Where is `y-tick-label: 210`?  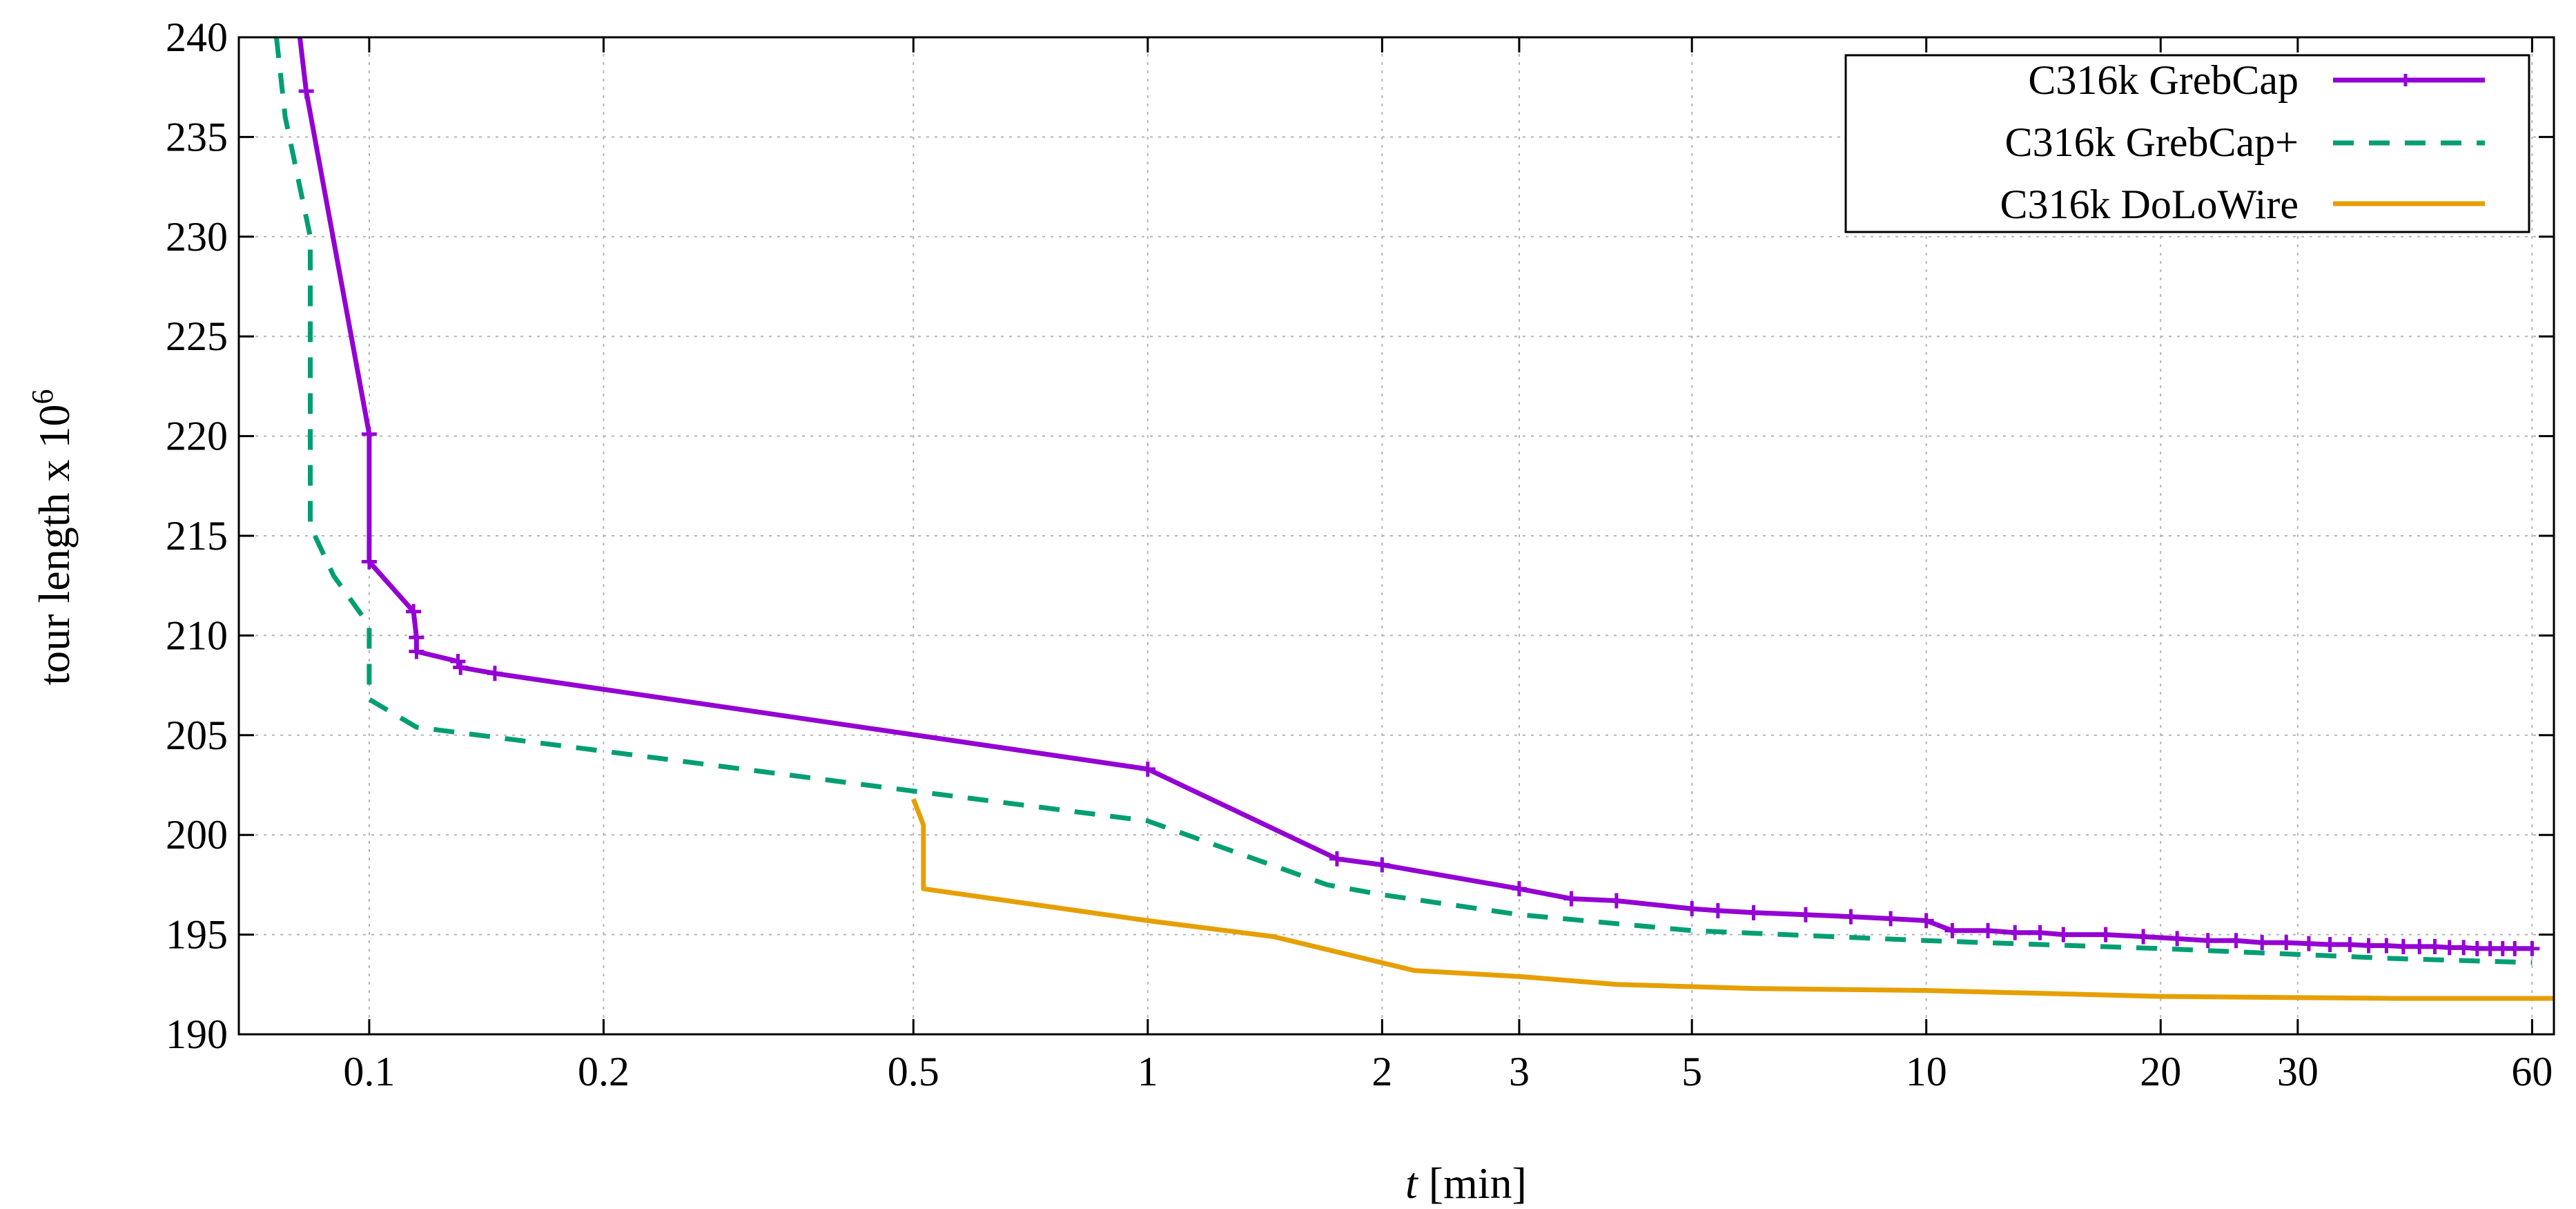
y-tick-label: 210 is located at coordinates (197, 635).